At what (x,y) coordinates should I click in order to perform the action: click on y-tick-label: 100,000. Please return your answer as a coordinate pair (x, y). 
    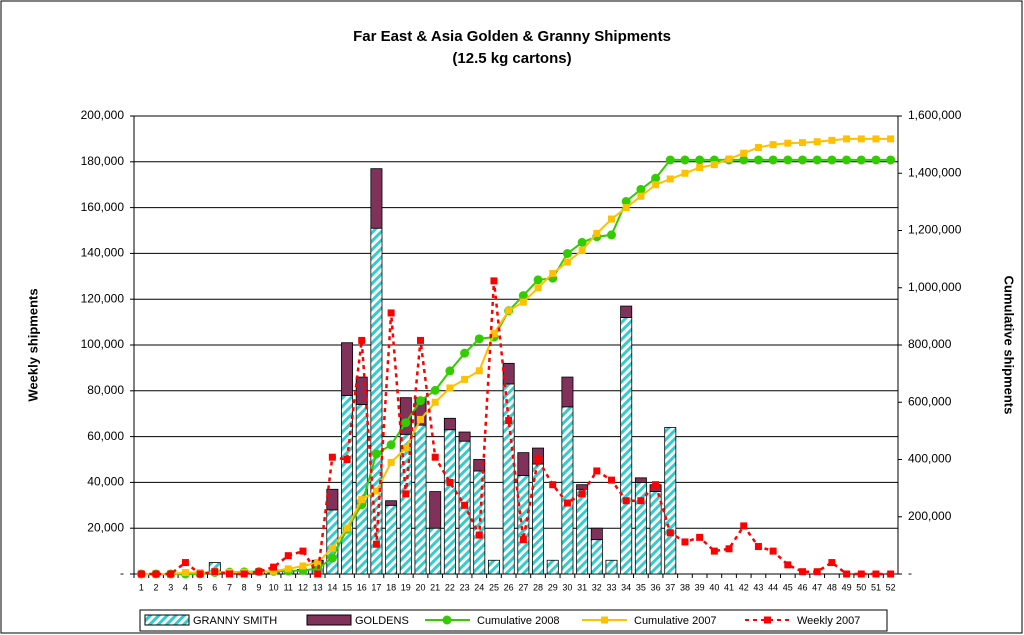
    Looking at the image, I should click on (103, 344).